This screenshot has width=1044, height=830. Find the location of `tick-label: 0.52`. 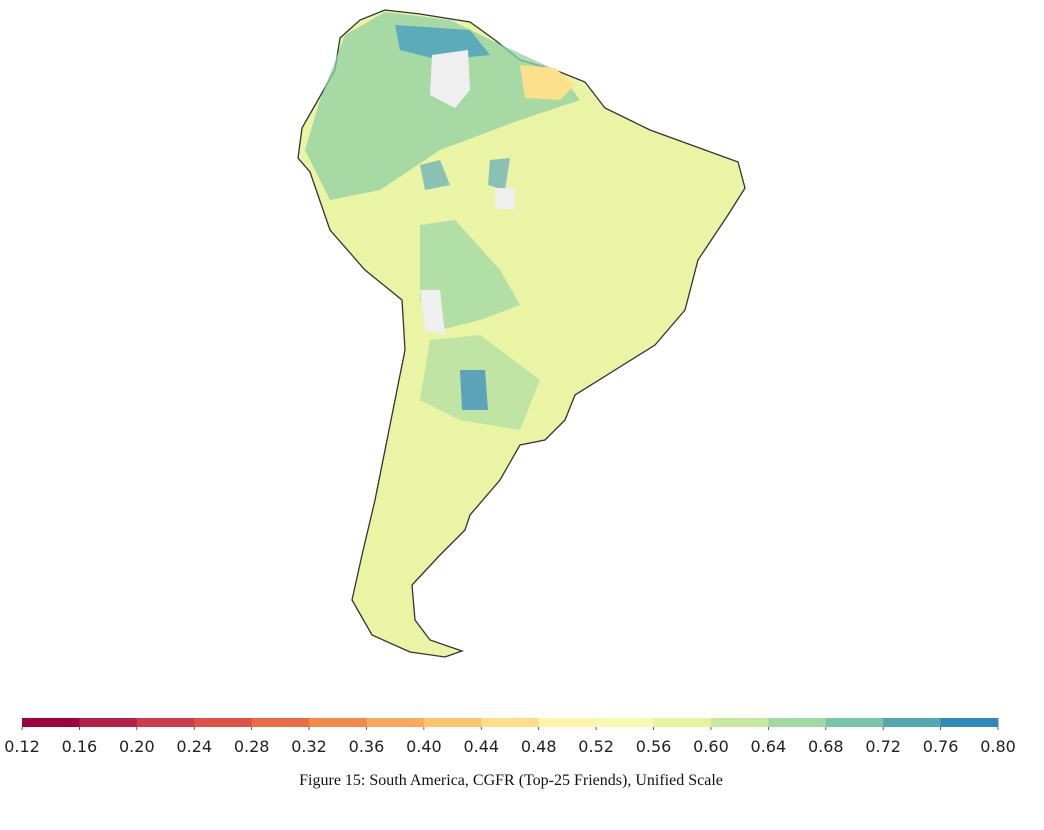

tick-label: 0.52 is located at coordinates (596, 746).